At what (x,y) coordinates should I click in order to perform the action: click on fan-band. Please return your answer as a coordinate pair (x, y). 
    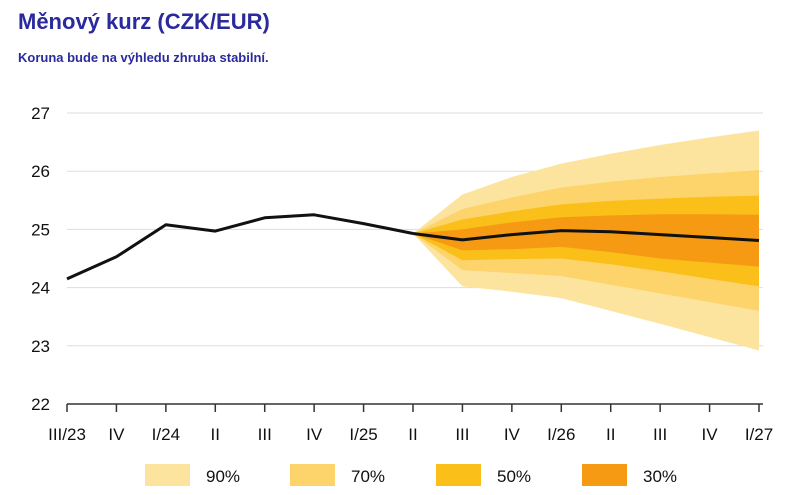
    Looking at the image, I should click on (586, 240).